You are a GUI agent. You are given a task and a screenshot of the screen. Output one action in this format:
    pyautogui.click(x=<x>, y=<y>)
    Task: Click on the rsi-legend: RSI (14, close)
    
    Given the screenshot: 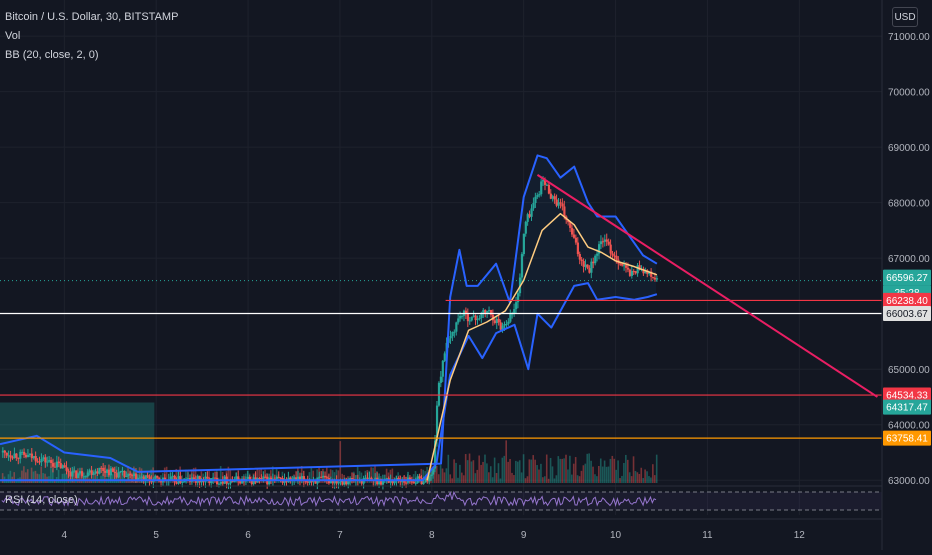 What is the action you would take?
    pyautogui.click(x=41, y=500)
    